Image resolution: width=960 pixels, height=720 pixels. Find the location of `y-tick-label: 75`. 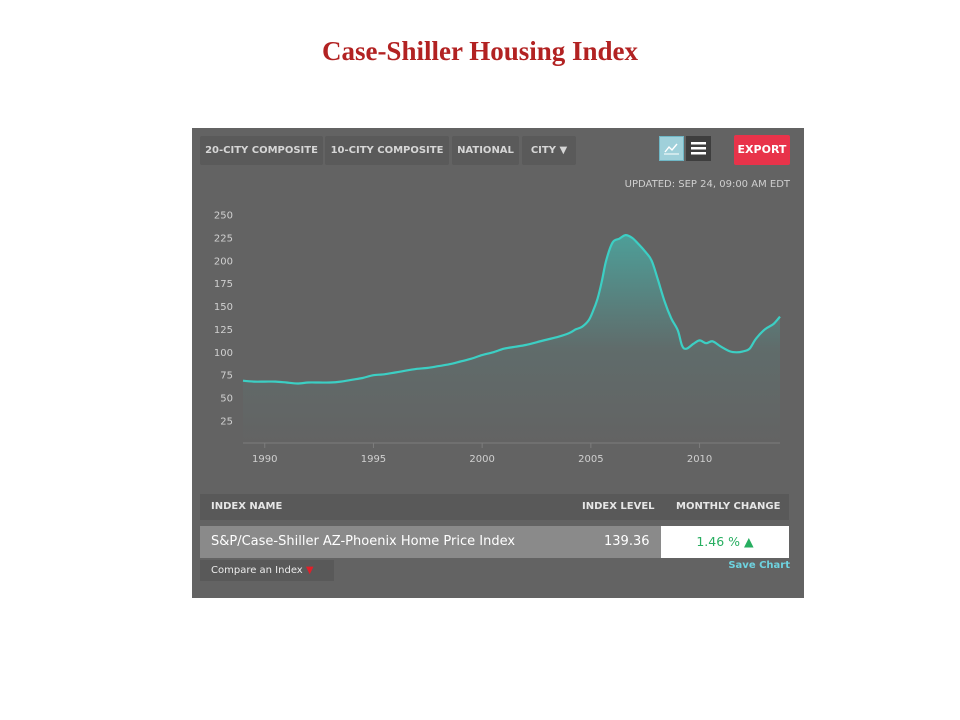

y-tick-label: 75 is located at coordinates (226, 376).